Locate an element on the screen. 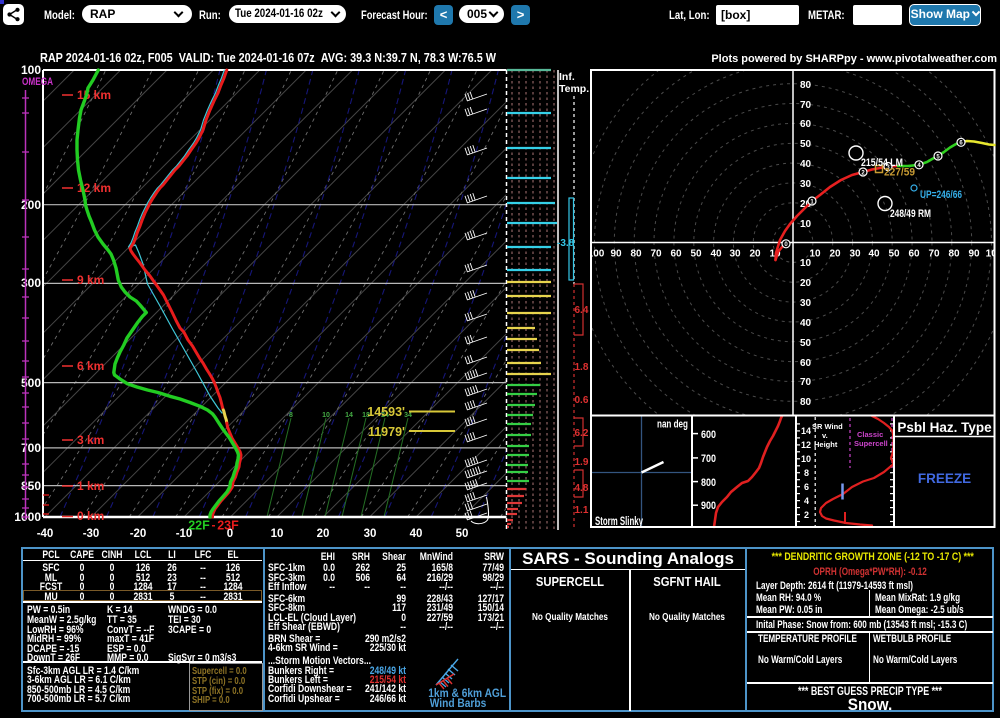  svg-text: 34 is located at coordinates (408, 415).